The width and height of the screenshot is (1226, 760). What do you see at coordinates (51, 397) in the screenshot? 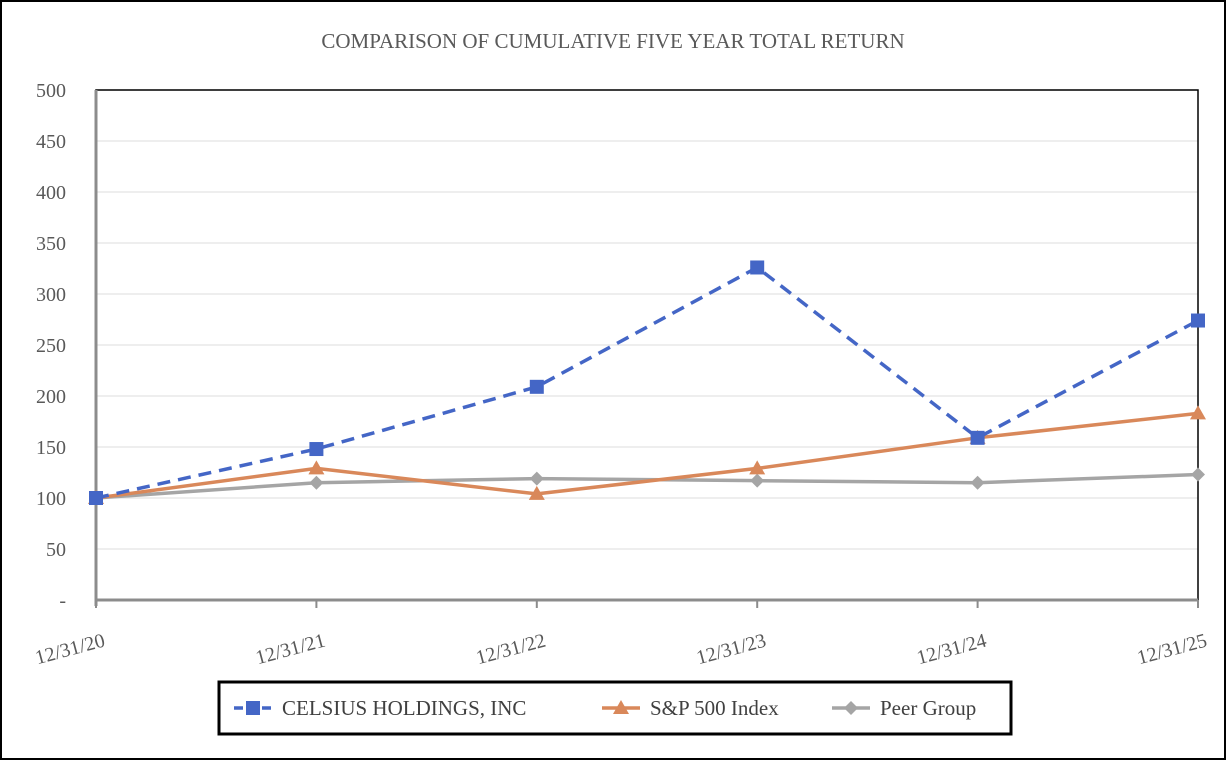
I see `y-tick-label: 200` at bounding box center [51, 397].